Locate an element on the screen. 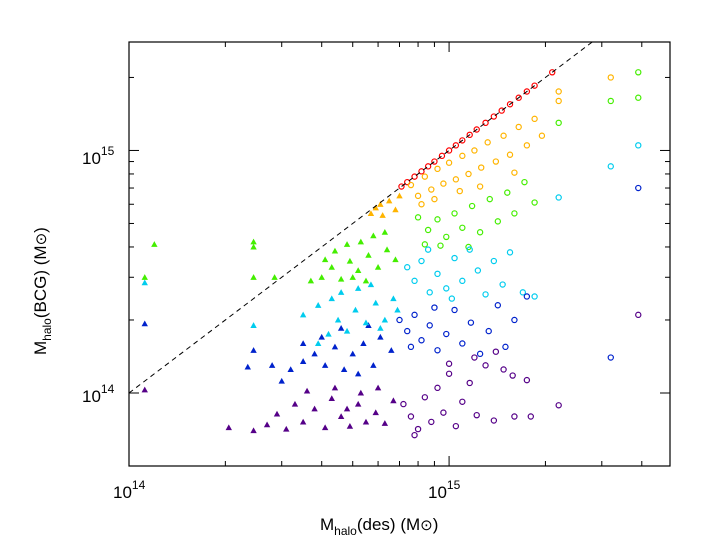  x-axis-label: Mhalo(des) (M⊙) is located at coordinates (379, 526).